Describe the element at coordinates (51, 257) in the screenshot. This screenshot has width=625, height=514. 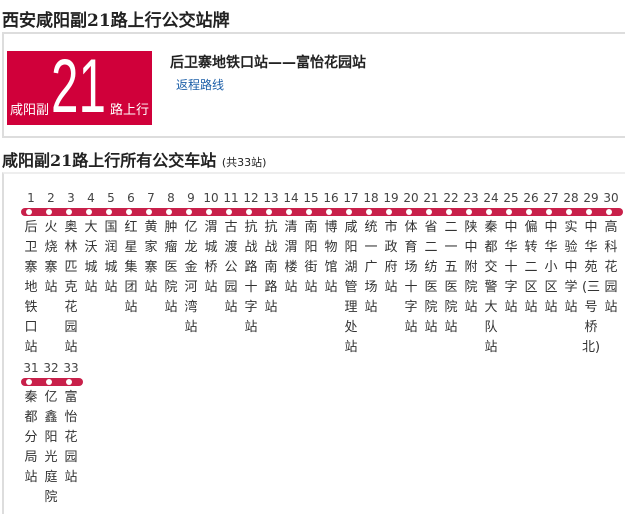
I see `station-name: 火烧寨站` at that location.